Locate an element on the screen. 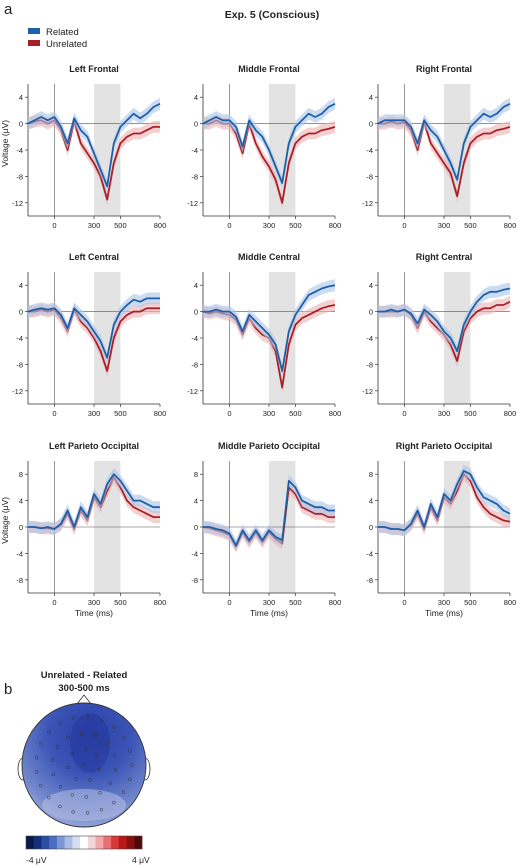 The image size is (520, 868). panel-title: Right Frontal is located at coordinates (444, 69).